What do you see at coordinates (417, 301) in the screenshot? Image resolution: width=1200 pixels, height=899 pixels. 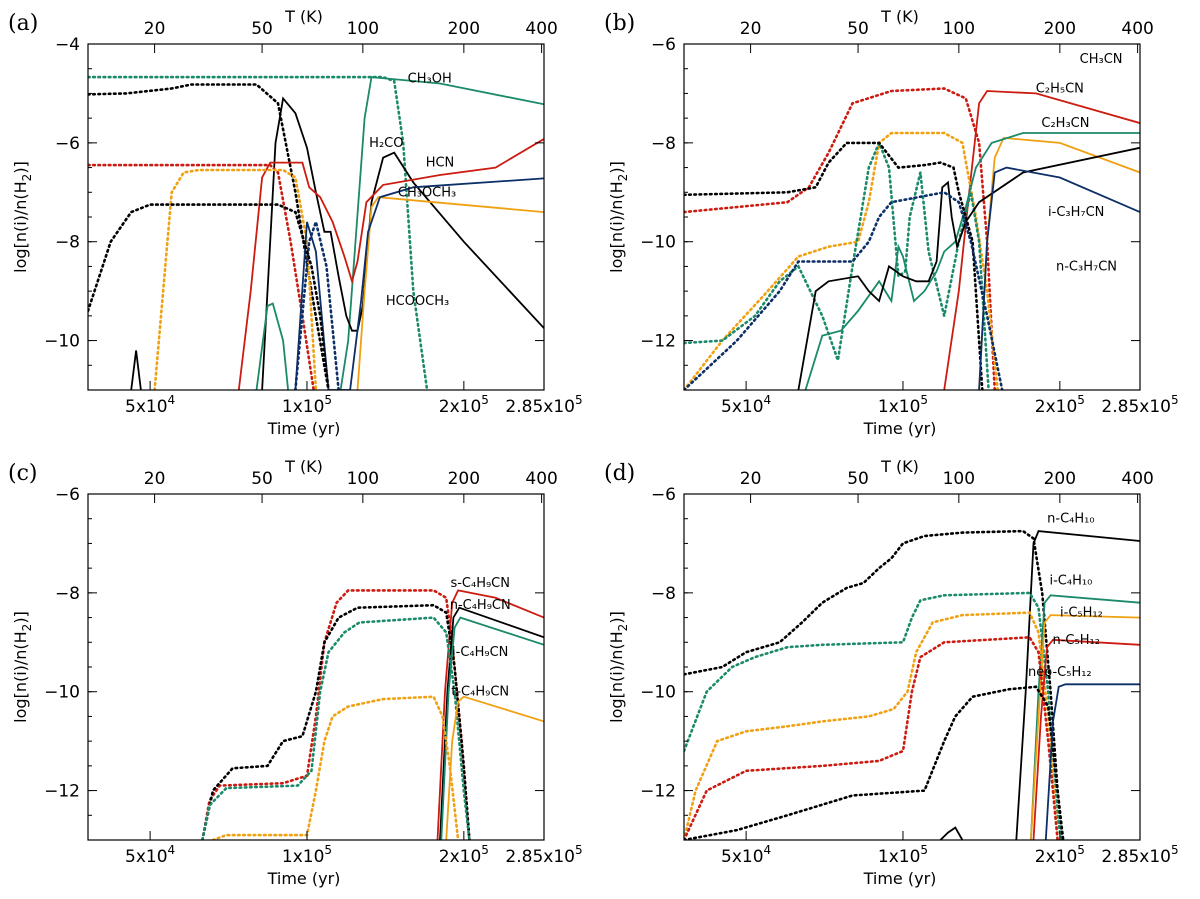 I see `species-label: HCOOCH₃` at bounding box center [417, 301].